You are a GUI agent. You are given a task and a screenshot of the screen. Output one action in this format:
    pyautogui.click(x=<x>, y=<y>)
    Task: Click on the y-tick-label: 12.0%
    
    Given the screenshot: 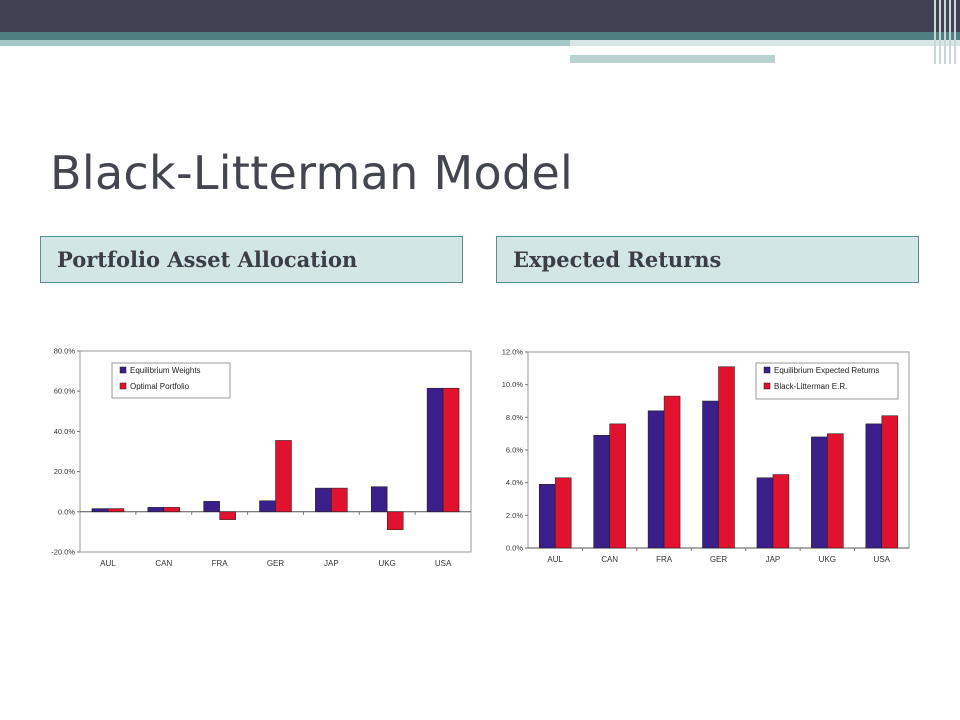 What is the action you would take?
    pyautogui.click(x=513, y=352)
    